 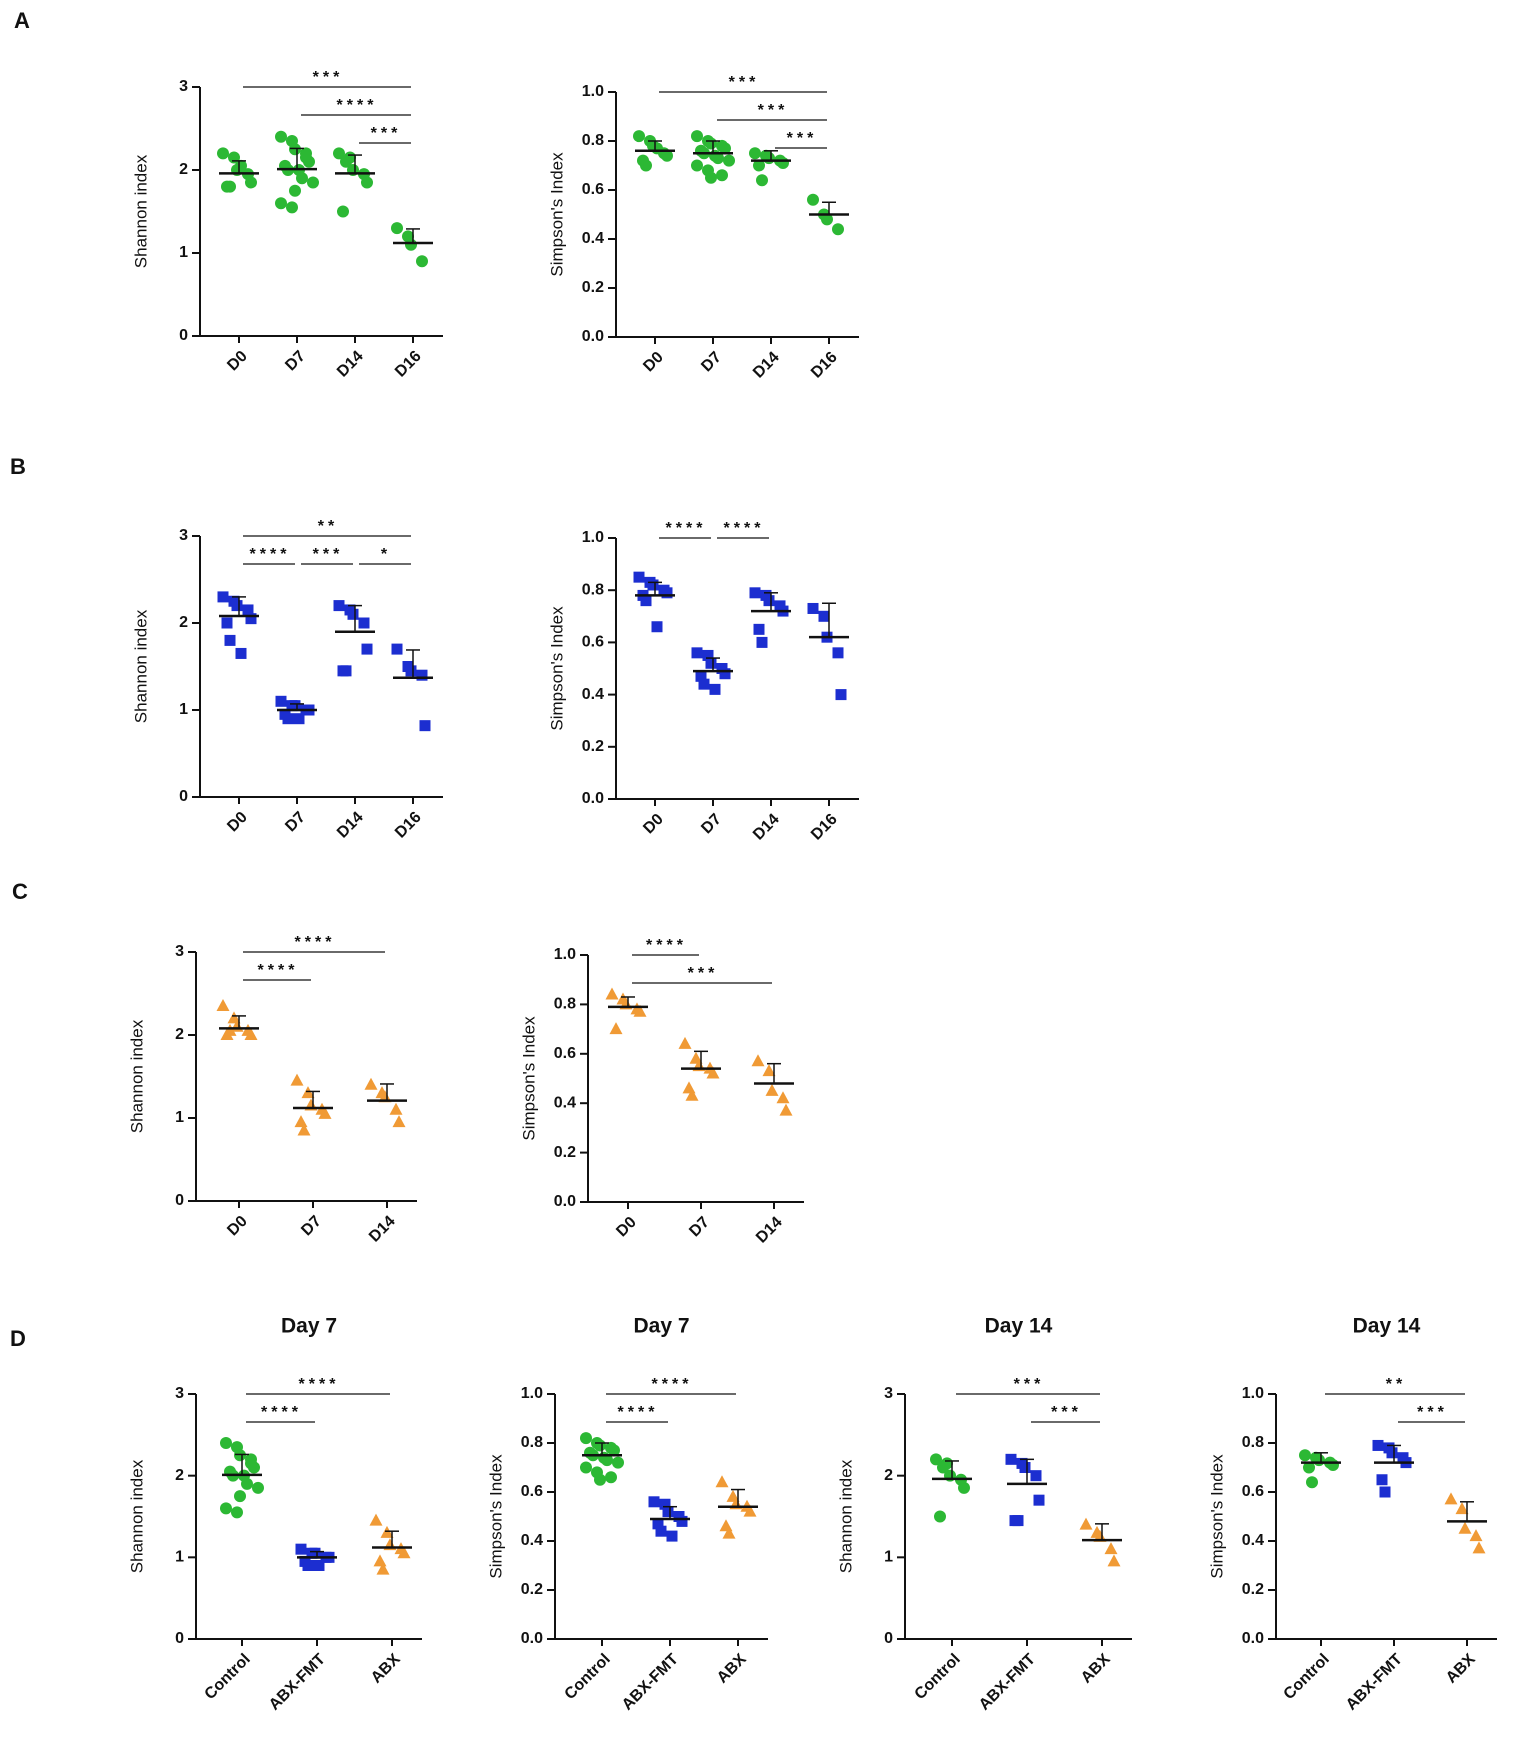 I want to click on x-tick-label: D16, so click(x=408, y=364).